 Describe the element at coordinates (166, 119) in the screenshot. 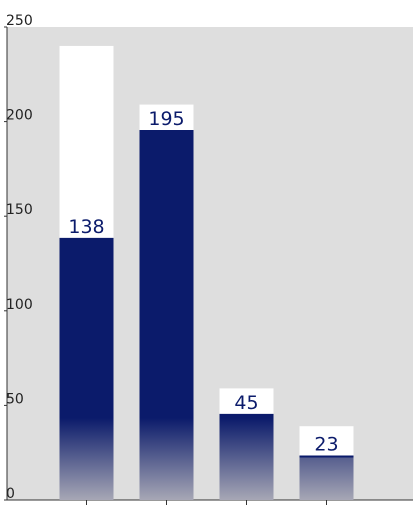

I see `value-label: 195` at that location.